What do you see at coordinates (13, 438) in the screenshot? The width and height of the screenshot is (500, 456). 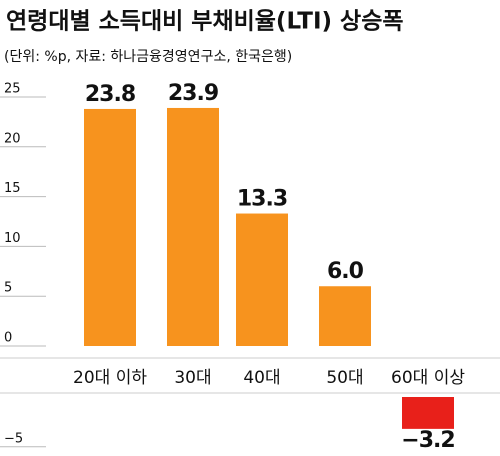 I see `y-tick-label: −5` at bounding box center [13, 438].